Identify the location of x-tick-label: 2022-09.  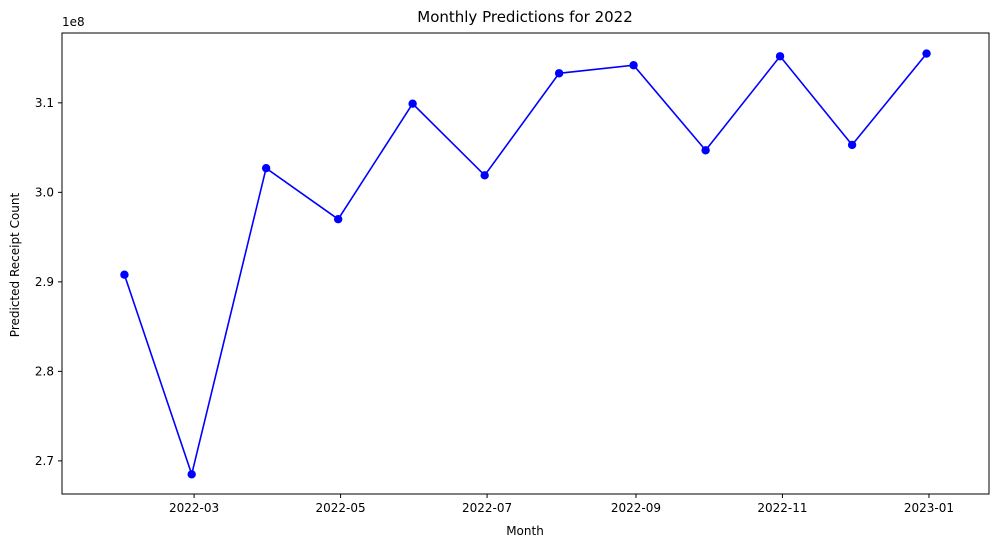
(636, 508).